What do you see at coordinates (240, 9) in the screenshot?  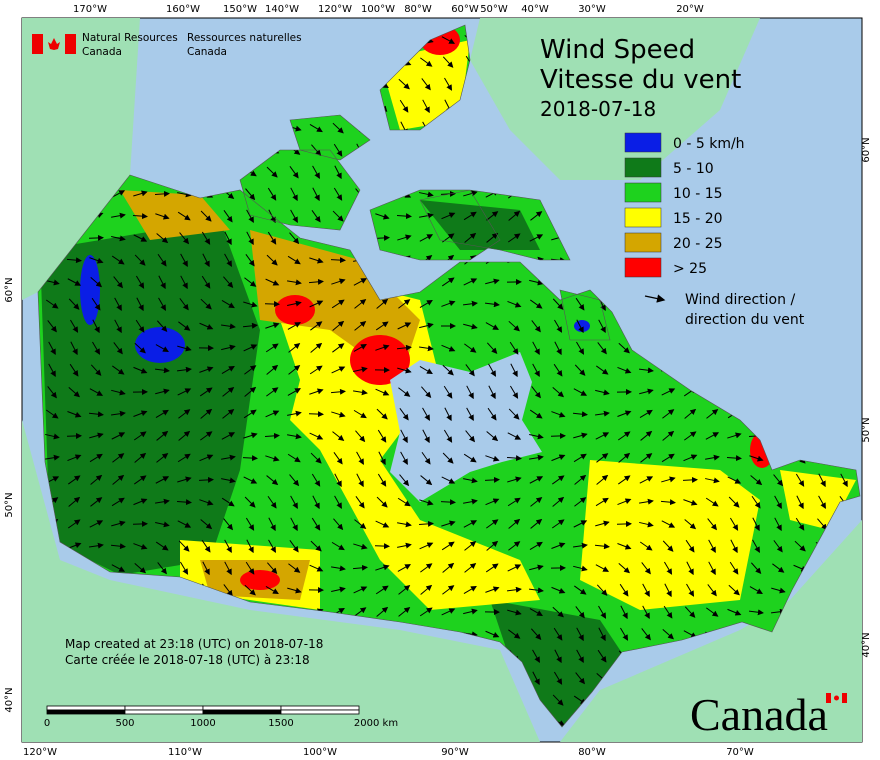 I see `graticule-label: 150°W` at bounding box center [240, 9].